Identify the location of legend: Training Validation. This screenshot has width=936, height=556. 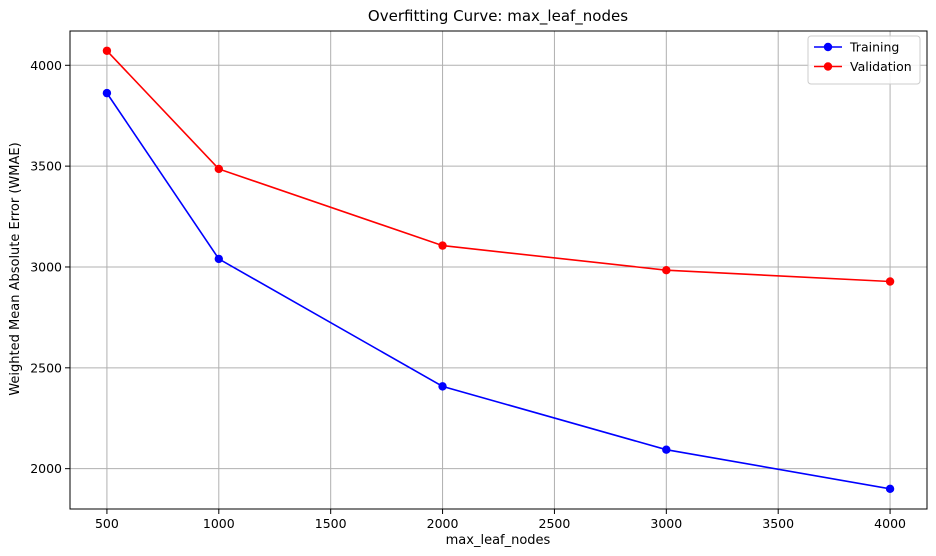
(864, 60).